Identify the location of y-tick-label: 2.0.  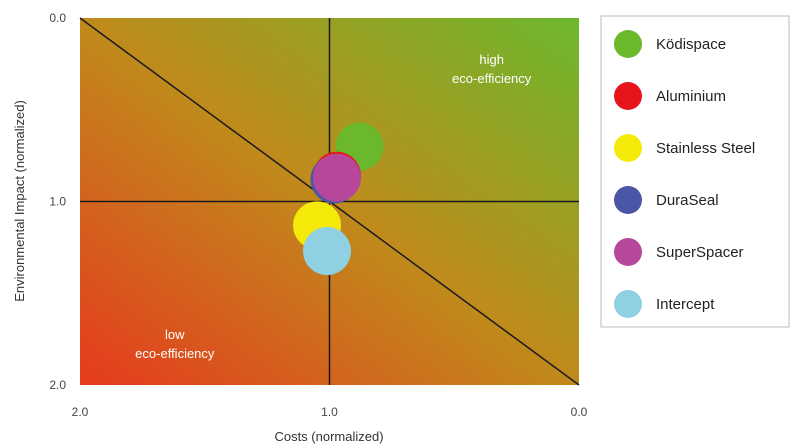
(57, 385).